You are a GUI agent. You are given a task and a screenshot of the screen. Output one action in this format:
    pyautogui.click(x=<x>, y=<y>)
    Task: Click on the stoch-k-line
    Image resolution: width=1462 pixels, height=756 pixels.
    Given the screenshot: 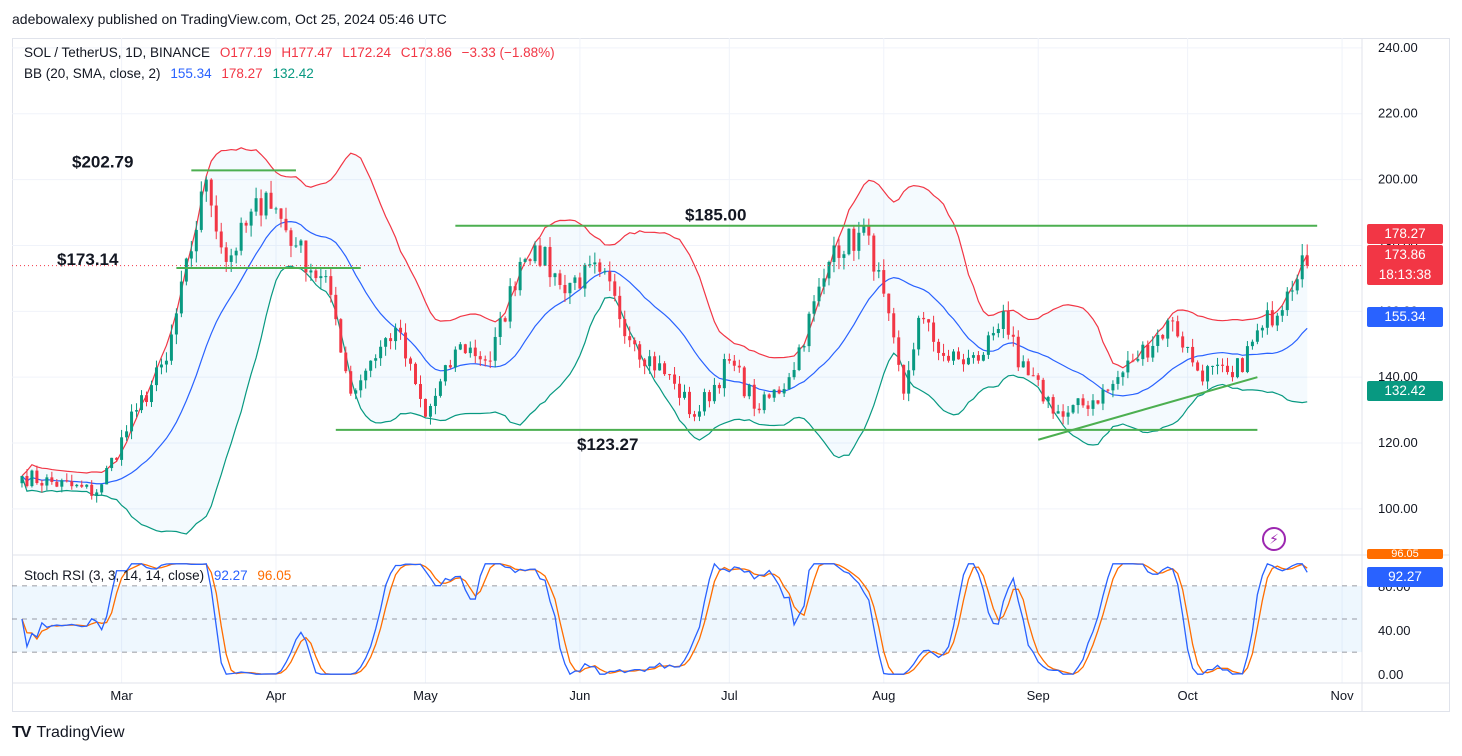 What is the action you would take?
    pyautogui.click(x=664, y=619)
    